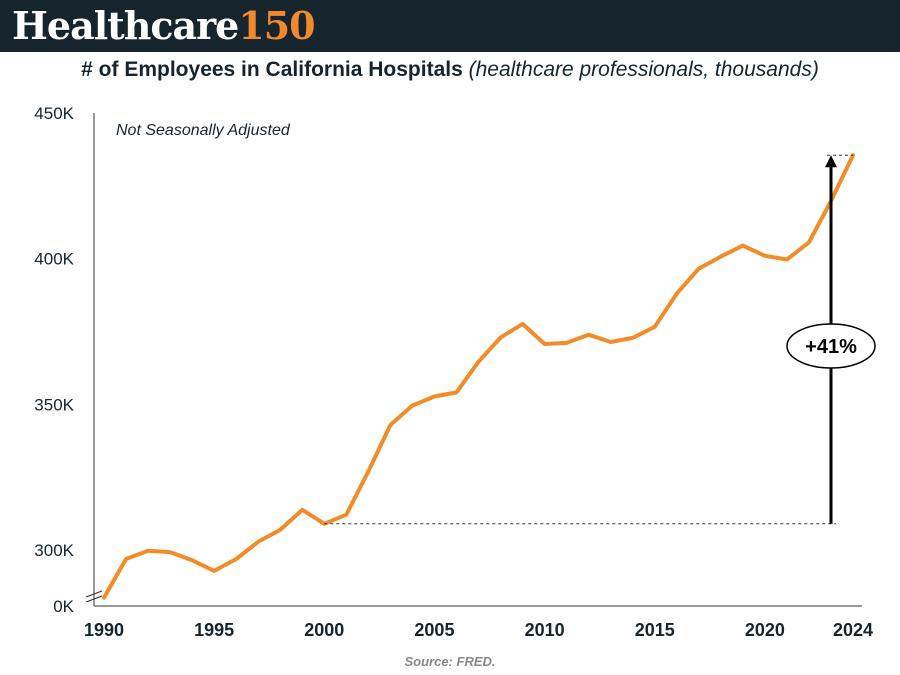 The width and height of the screenshot is (900, 675). Describe the element at coordinates (54, 550) in the screenshot. I see `y-tick-label: 300K` at that location.